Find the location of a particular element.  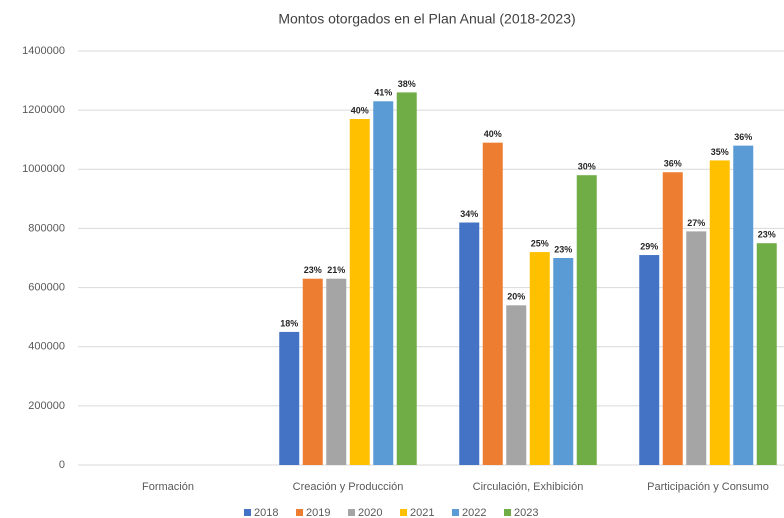

x-tick-label: Circulación, Exhibición is located at coordinates (528, 487).